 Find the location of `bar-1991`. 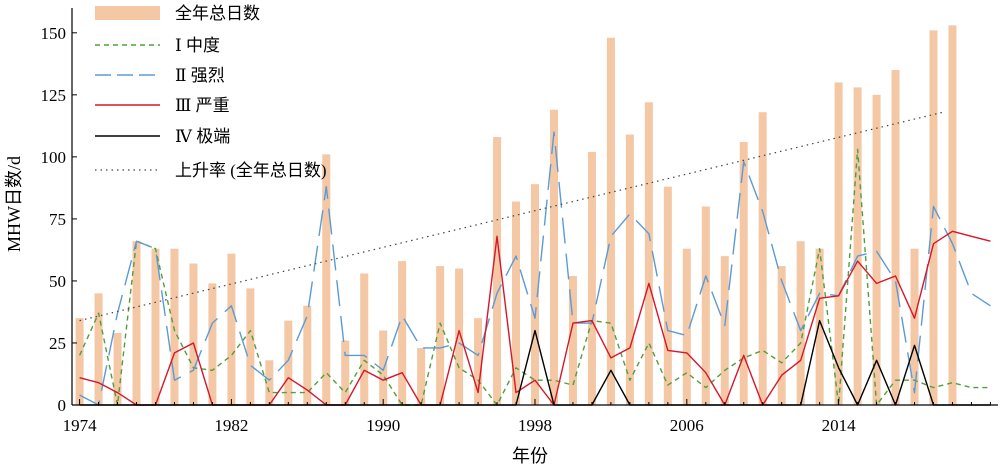

bar-1991 is located at coordinates (402, 333).